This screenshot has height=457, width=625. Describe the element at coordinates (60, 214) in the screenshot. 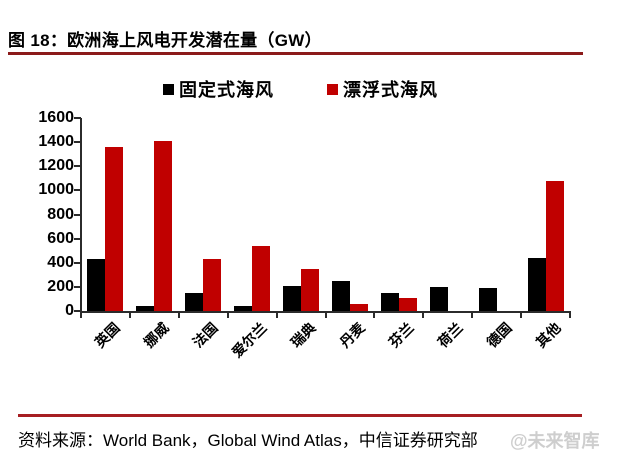

I see `y-axis-tick-label: 800` at that location.